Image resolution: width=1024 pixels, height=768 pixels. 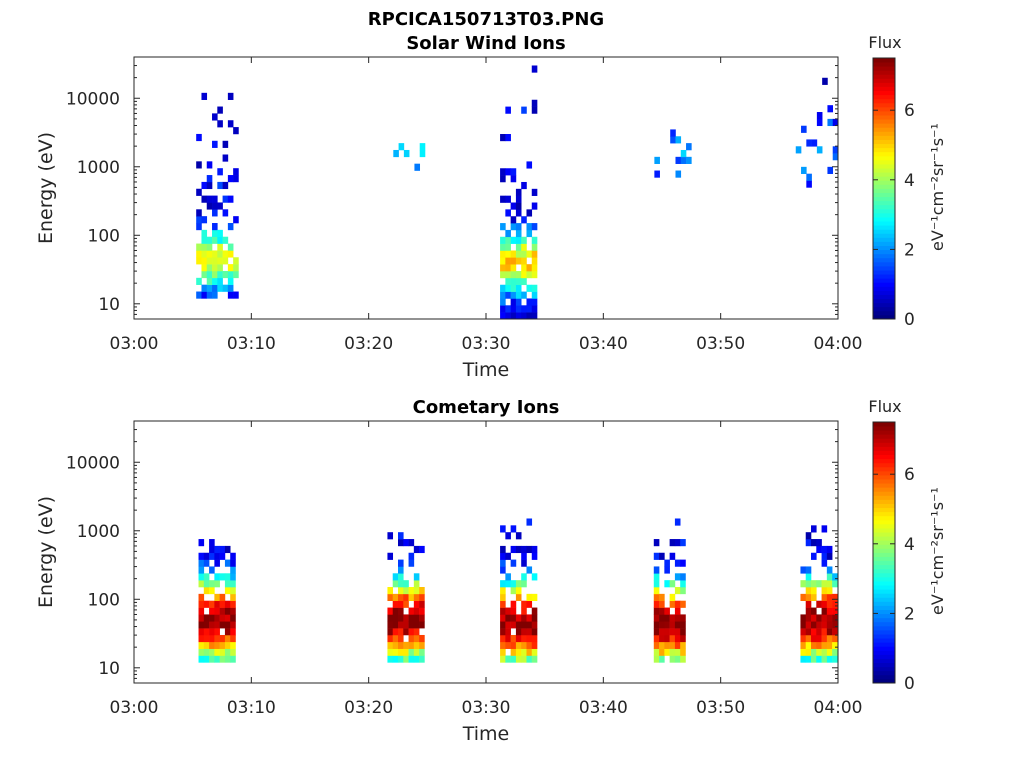 I want to click on x-tick-label: 03:10, so click(x=251, y=344).